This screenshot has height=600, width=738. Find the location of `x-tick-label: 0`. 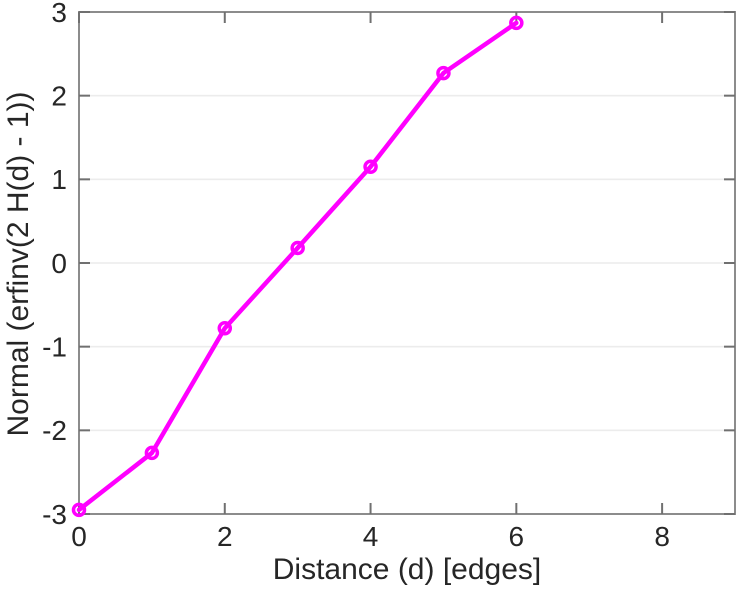

x-tick-label: 0 is located at coordinates (79, 536).